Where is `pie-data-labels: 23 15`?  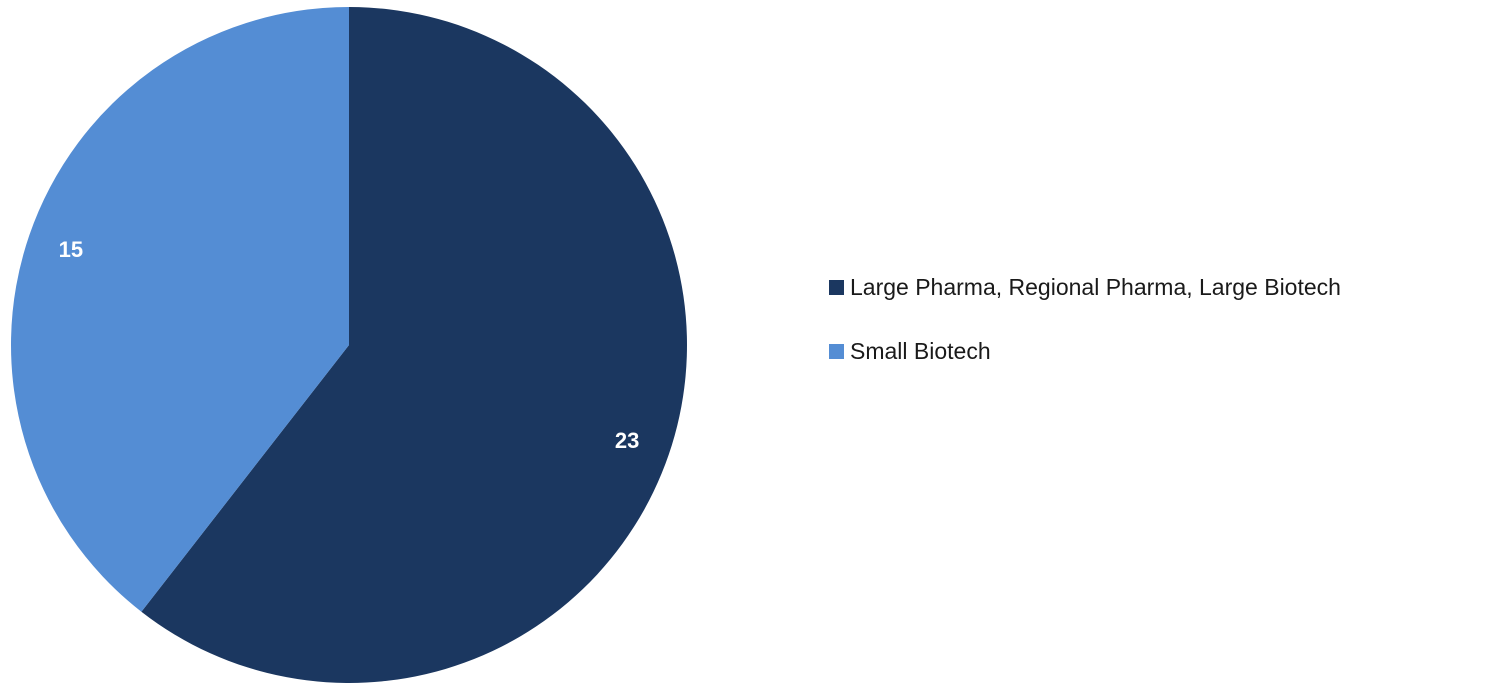
pie-data-labels: 23 15 is located at coordinates (349, 345).